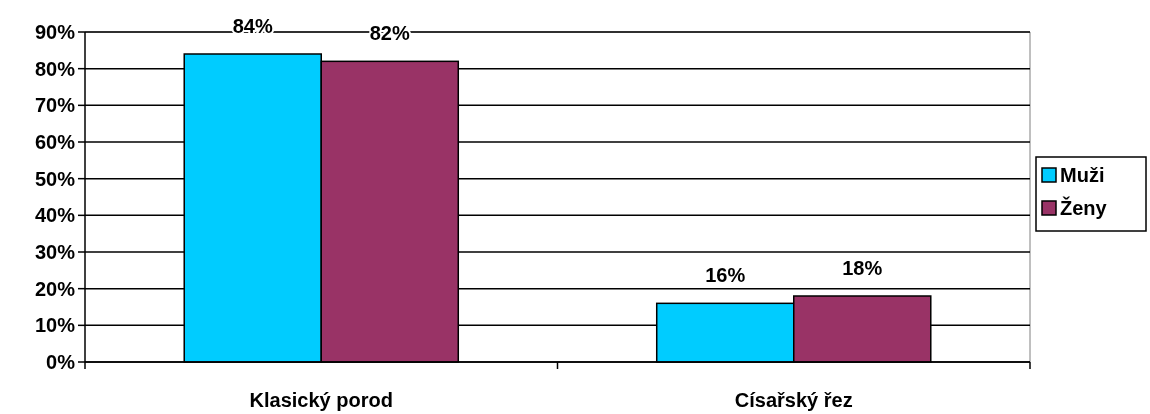 This screenshot has height=414, width=1150. What do you see at coordinates (1084, 207) in the screenshot?
I see `legend-label: Ženy` at bounding box center [1084, 207].